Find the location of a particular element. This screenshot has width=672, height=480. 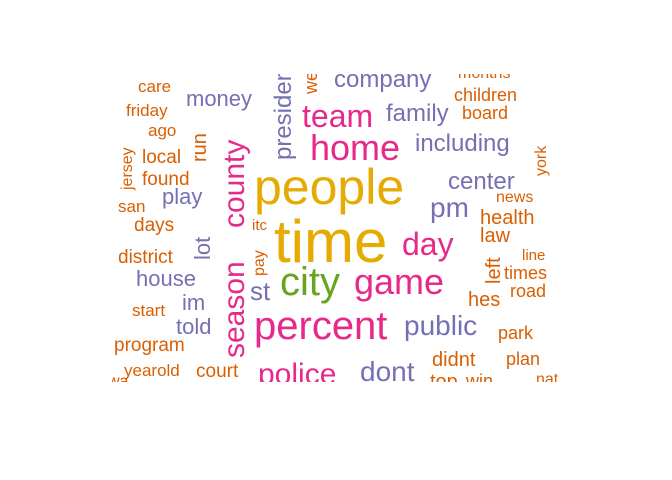

word-care: care is located at coordinates (155, 86).